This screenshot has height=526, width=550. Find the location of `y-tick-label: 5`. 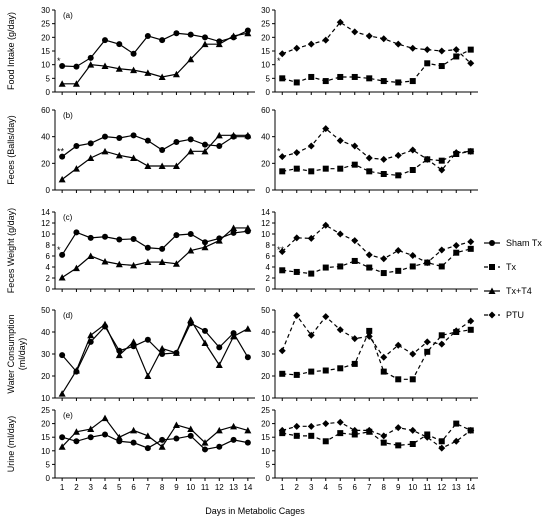

y-tick-label: 5 is located at coordinates (268, 464).